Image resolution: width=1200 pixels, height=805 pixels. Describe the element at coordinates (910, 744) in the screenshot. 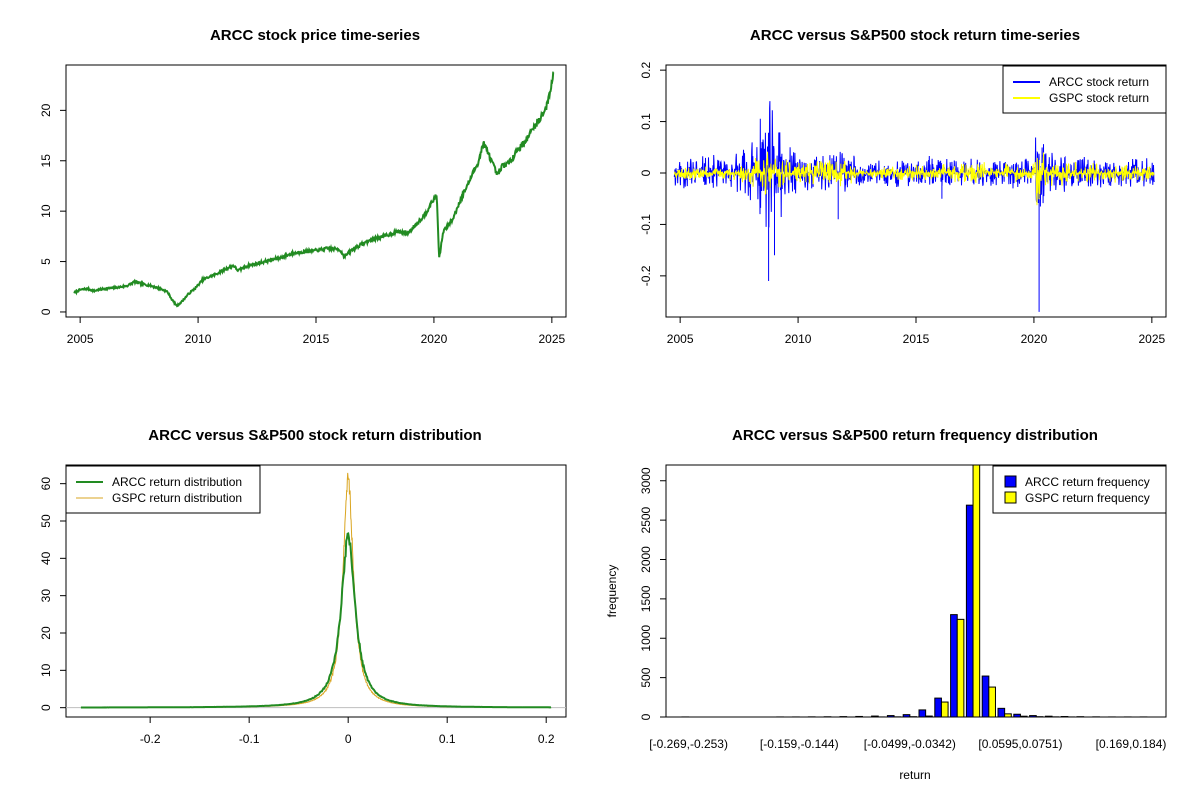

I see `x-tick-label: [-0.0499,-0.0342)` at that location.